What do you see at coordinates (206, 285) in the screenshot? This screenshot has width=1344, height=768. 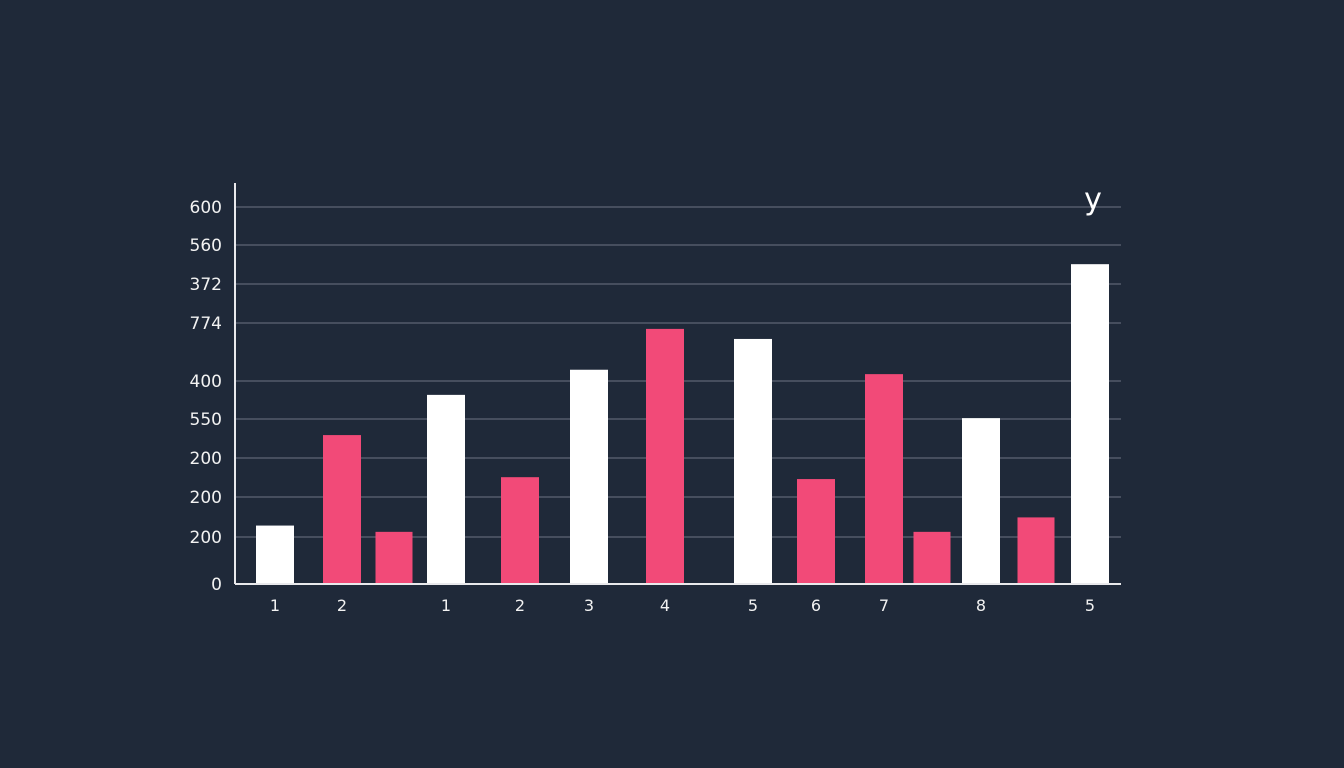 I see `y-tick-label: 372` at bounding box center [206, 285].